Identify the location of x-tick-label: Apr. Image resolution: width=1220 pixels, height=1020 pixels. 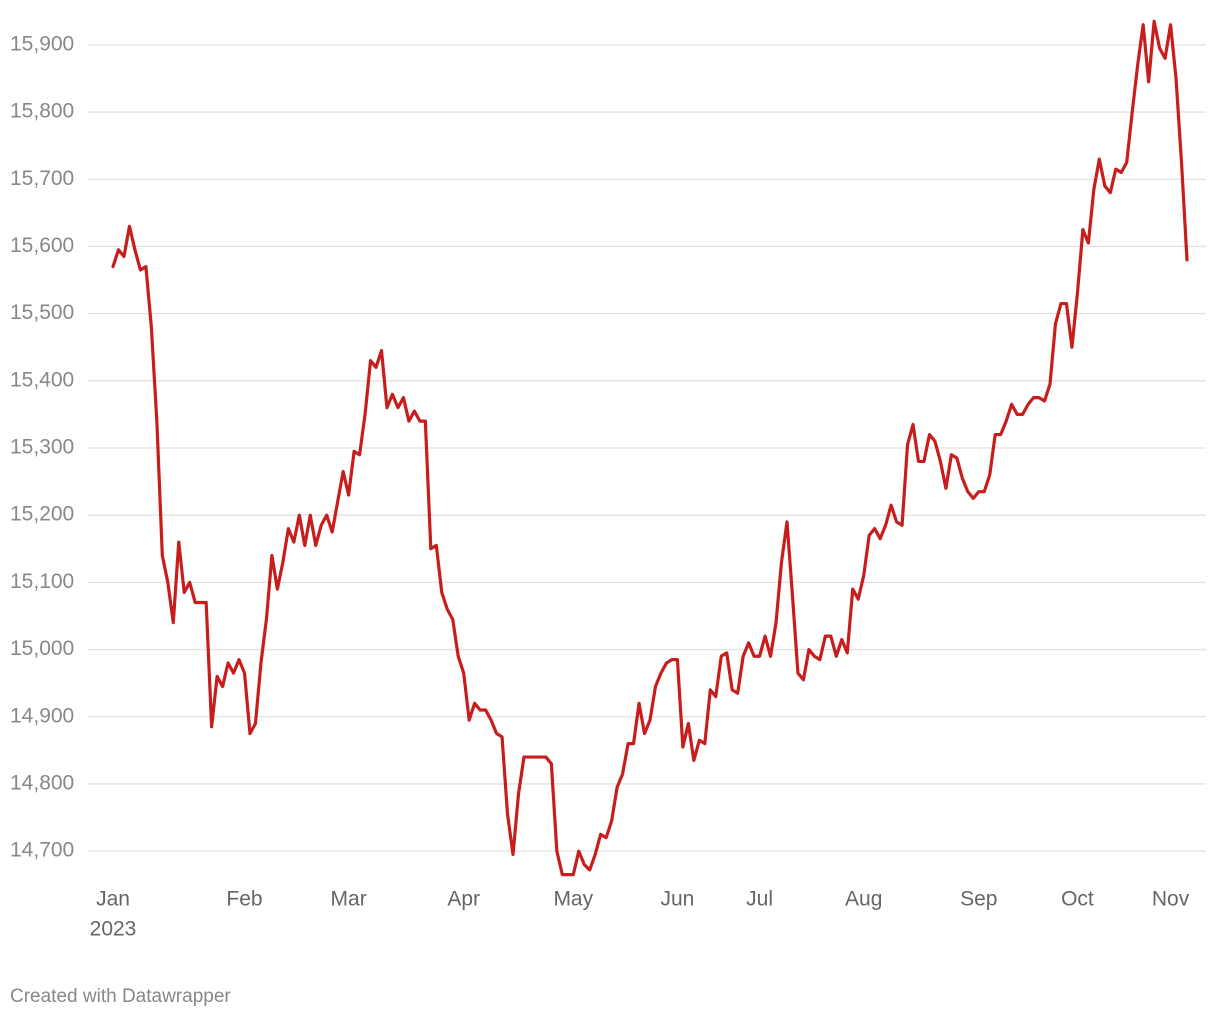
(463, 899).